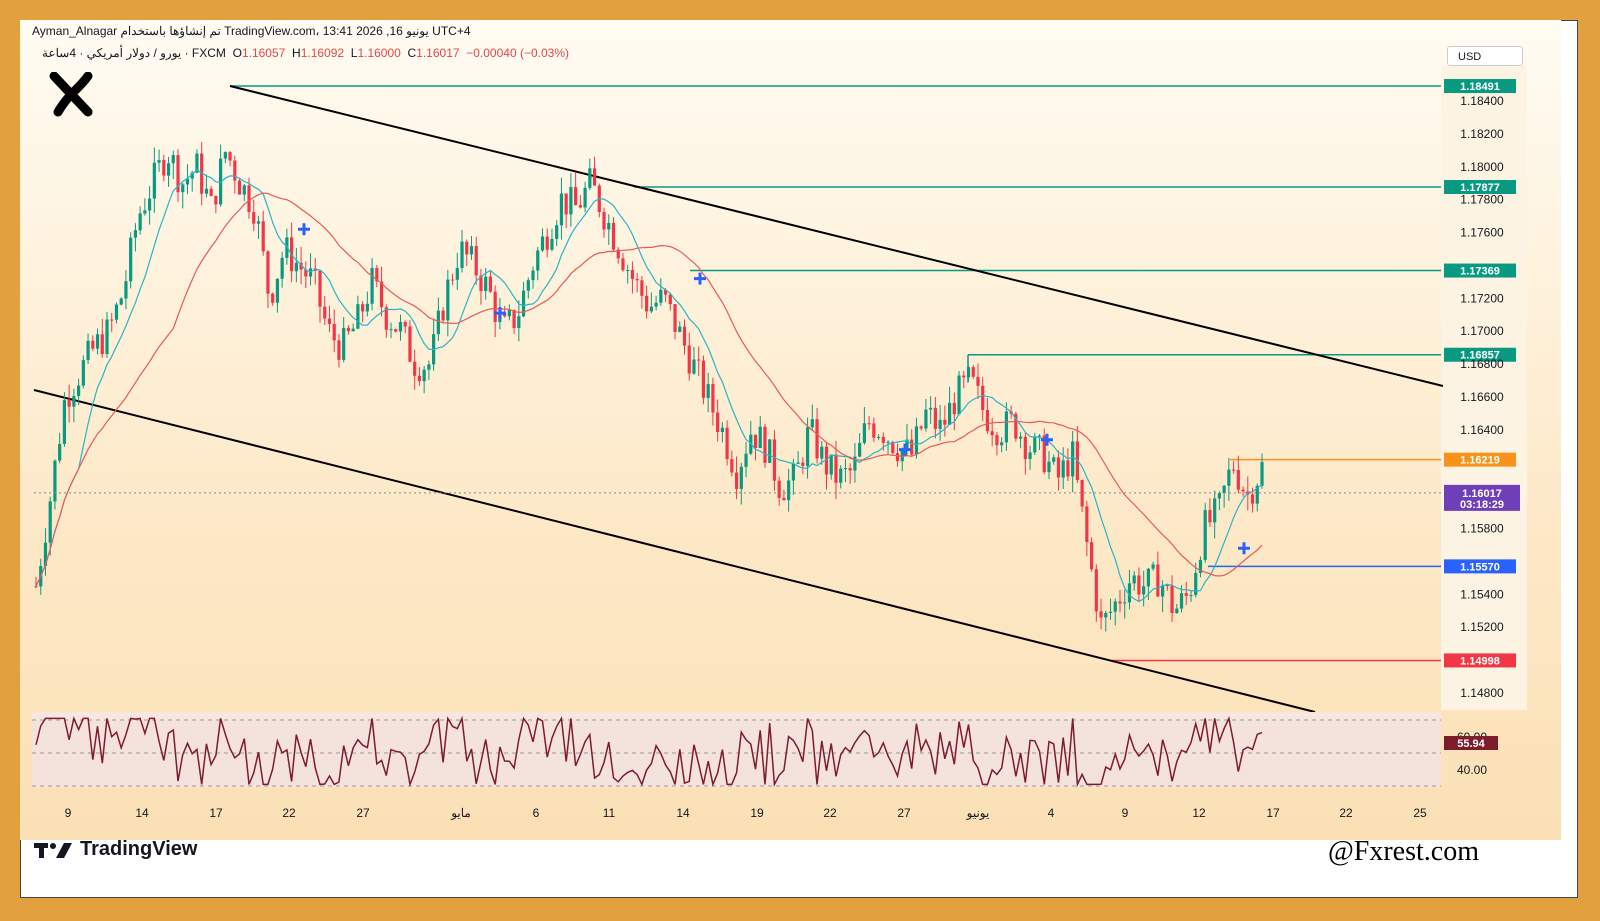 This screenshot has height=921, width=1600. What do you see at coordinates (649, 751) in the screenshot?
I see `rsi-line` at bounding box center [649, 751].